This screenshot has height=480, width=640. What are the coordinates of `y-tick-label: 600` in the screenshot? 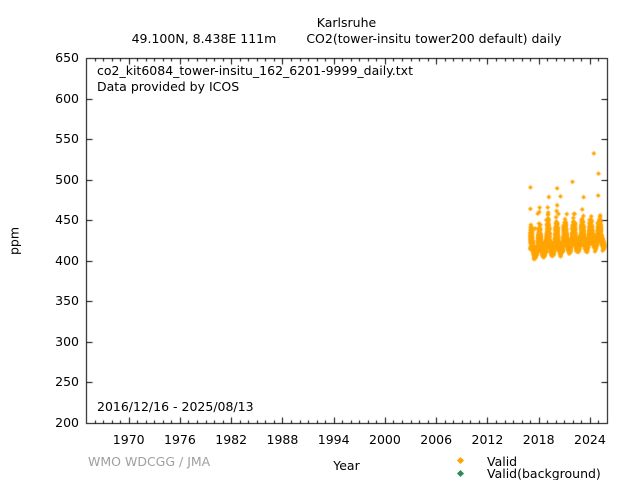 It's located at (67, 98).